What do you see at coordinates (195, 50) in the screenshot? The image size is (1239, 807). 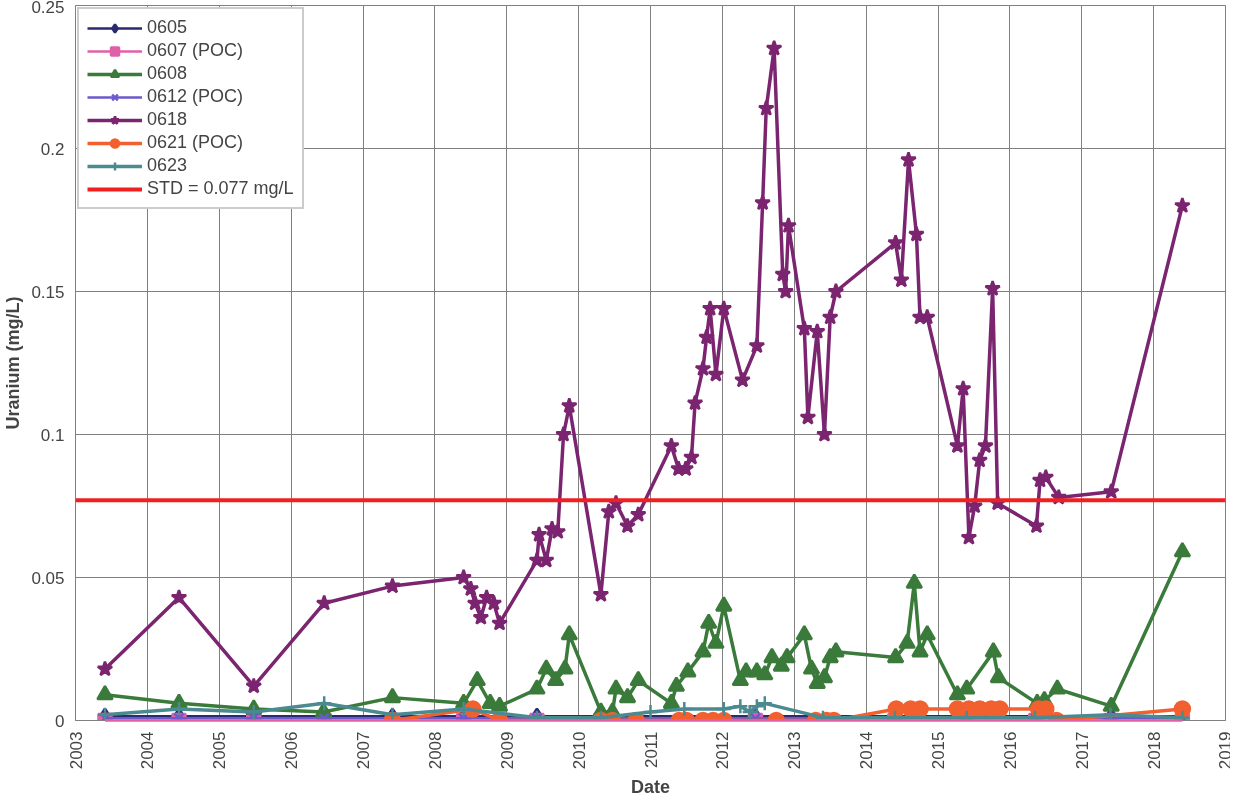 I see `legend-label: 0607 (POC)` at bounding box center [195, 50].